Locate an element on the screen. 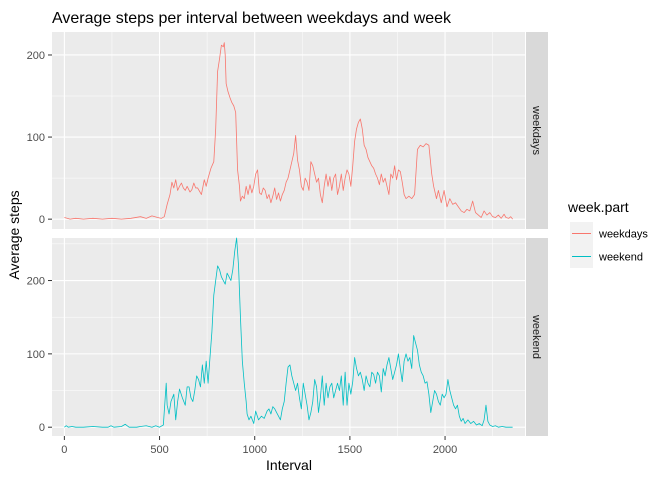  legend: week.part weekdays weekend is located at coordinates (607, 233).